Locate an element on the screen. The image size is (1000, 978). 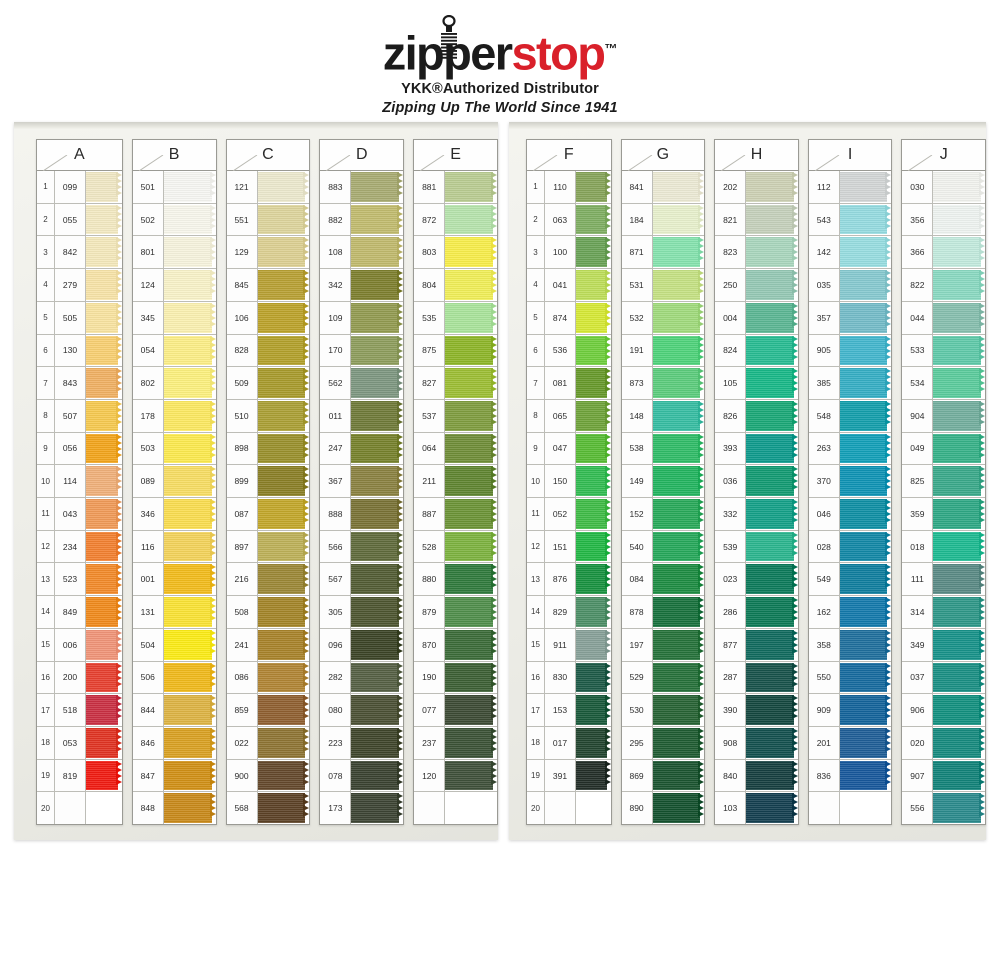
color-row: 872 is located at coordinates (455, 220).